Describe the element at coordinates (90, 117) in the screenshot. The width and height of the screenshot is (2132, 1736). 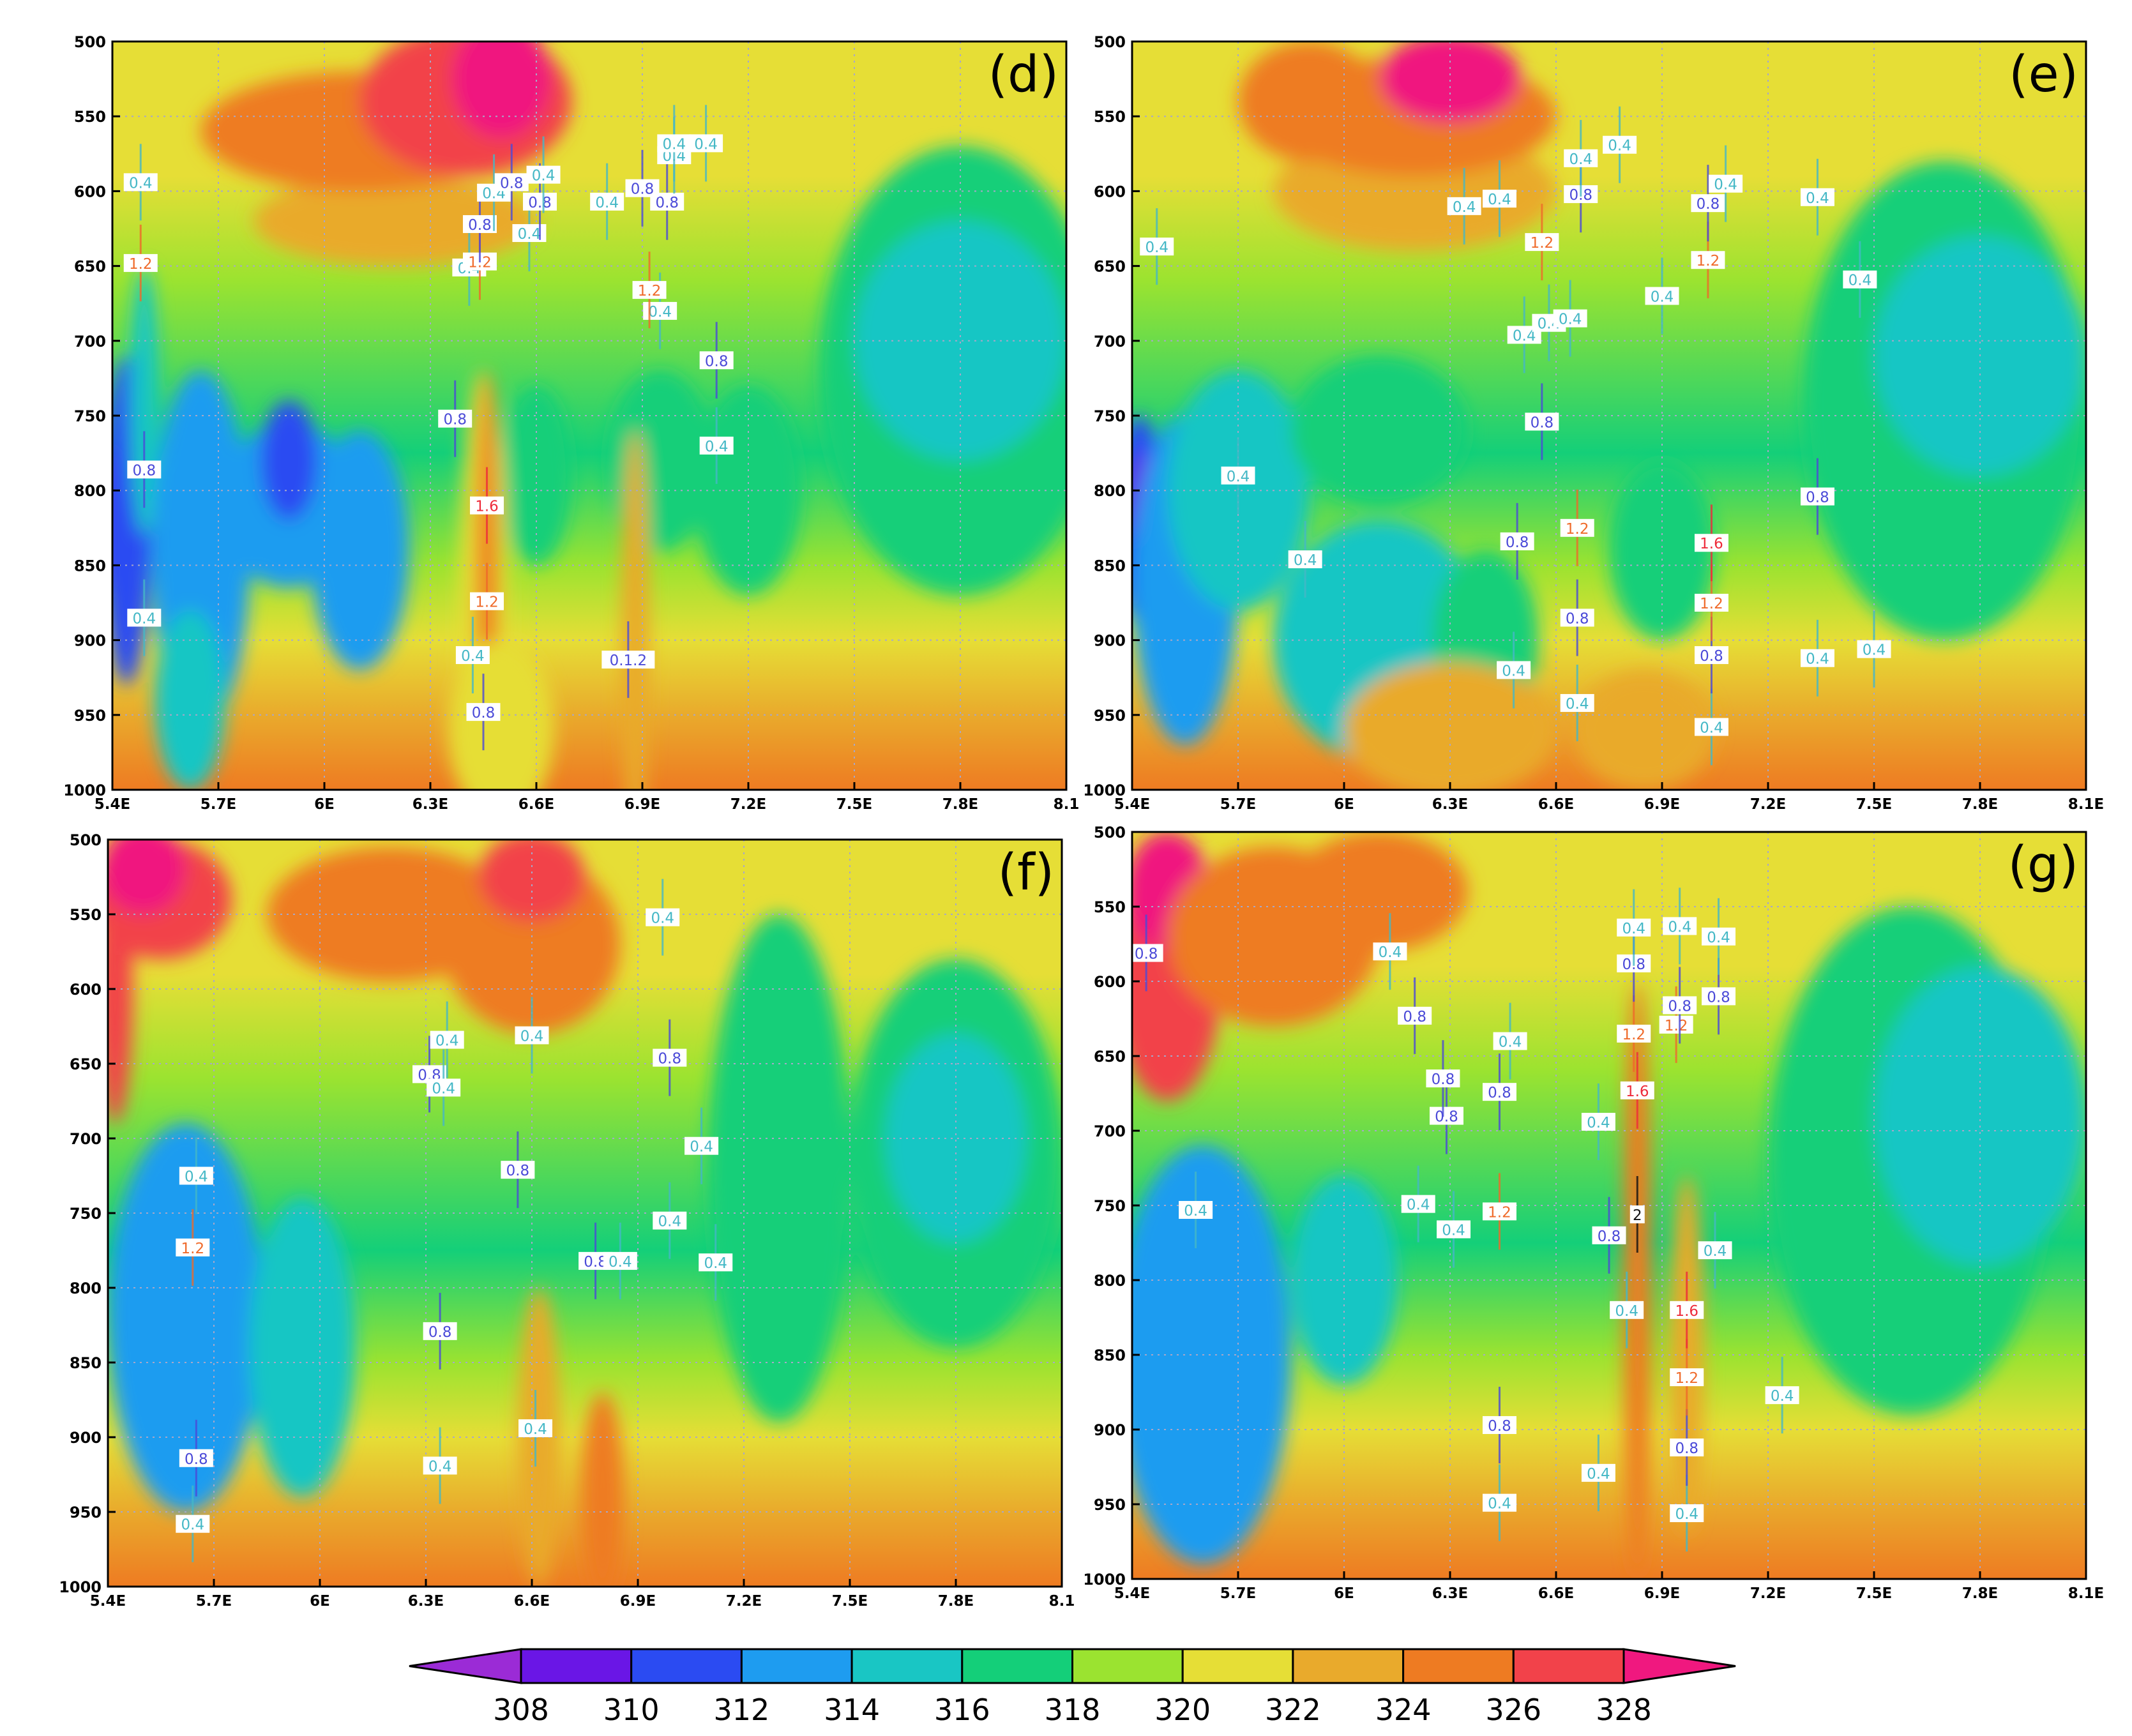
I see `y-tick-label: 550` at that location.